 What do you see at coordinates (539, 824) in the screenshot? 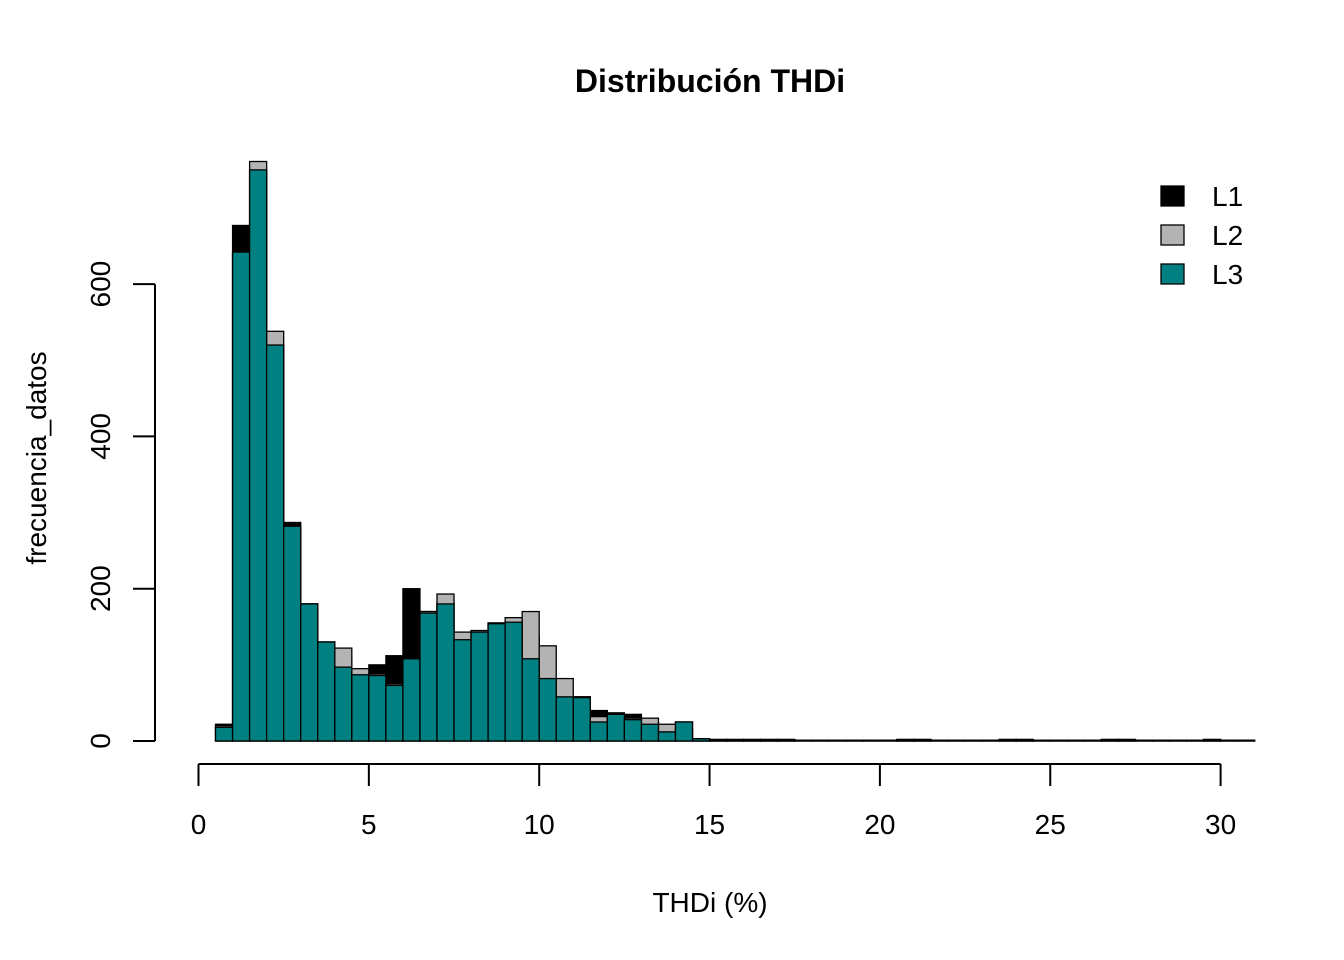
I see `x-tick-label: 10` at bounding box center [539, 824].